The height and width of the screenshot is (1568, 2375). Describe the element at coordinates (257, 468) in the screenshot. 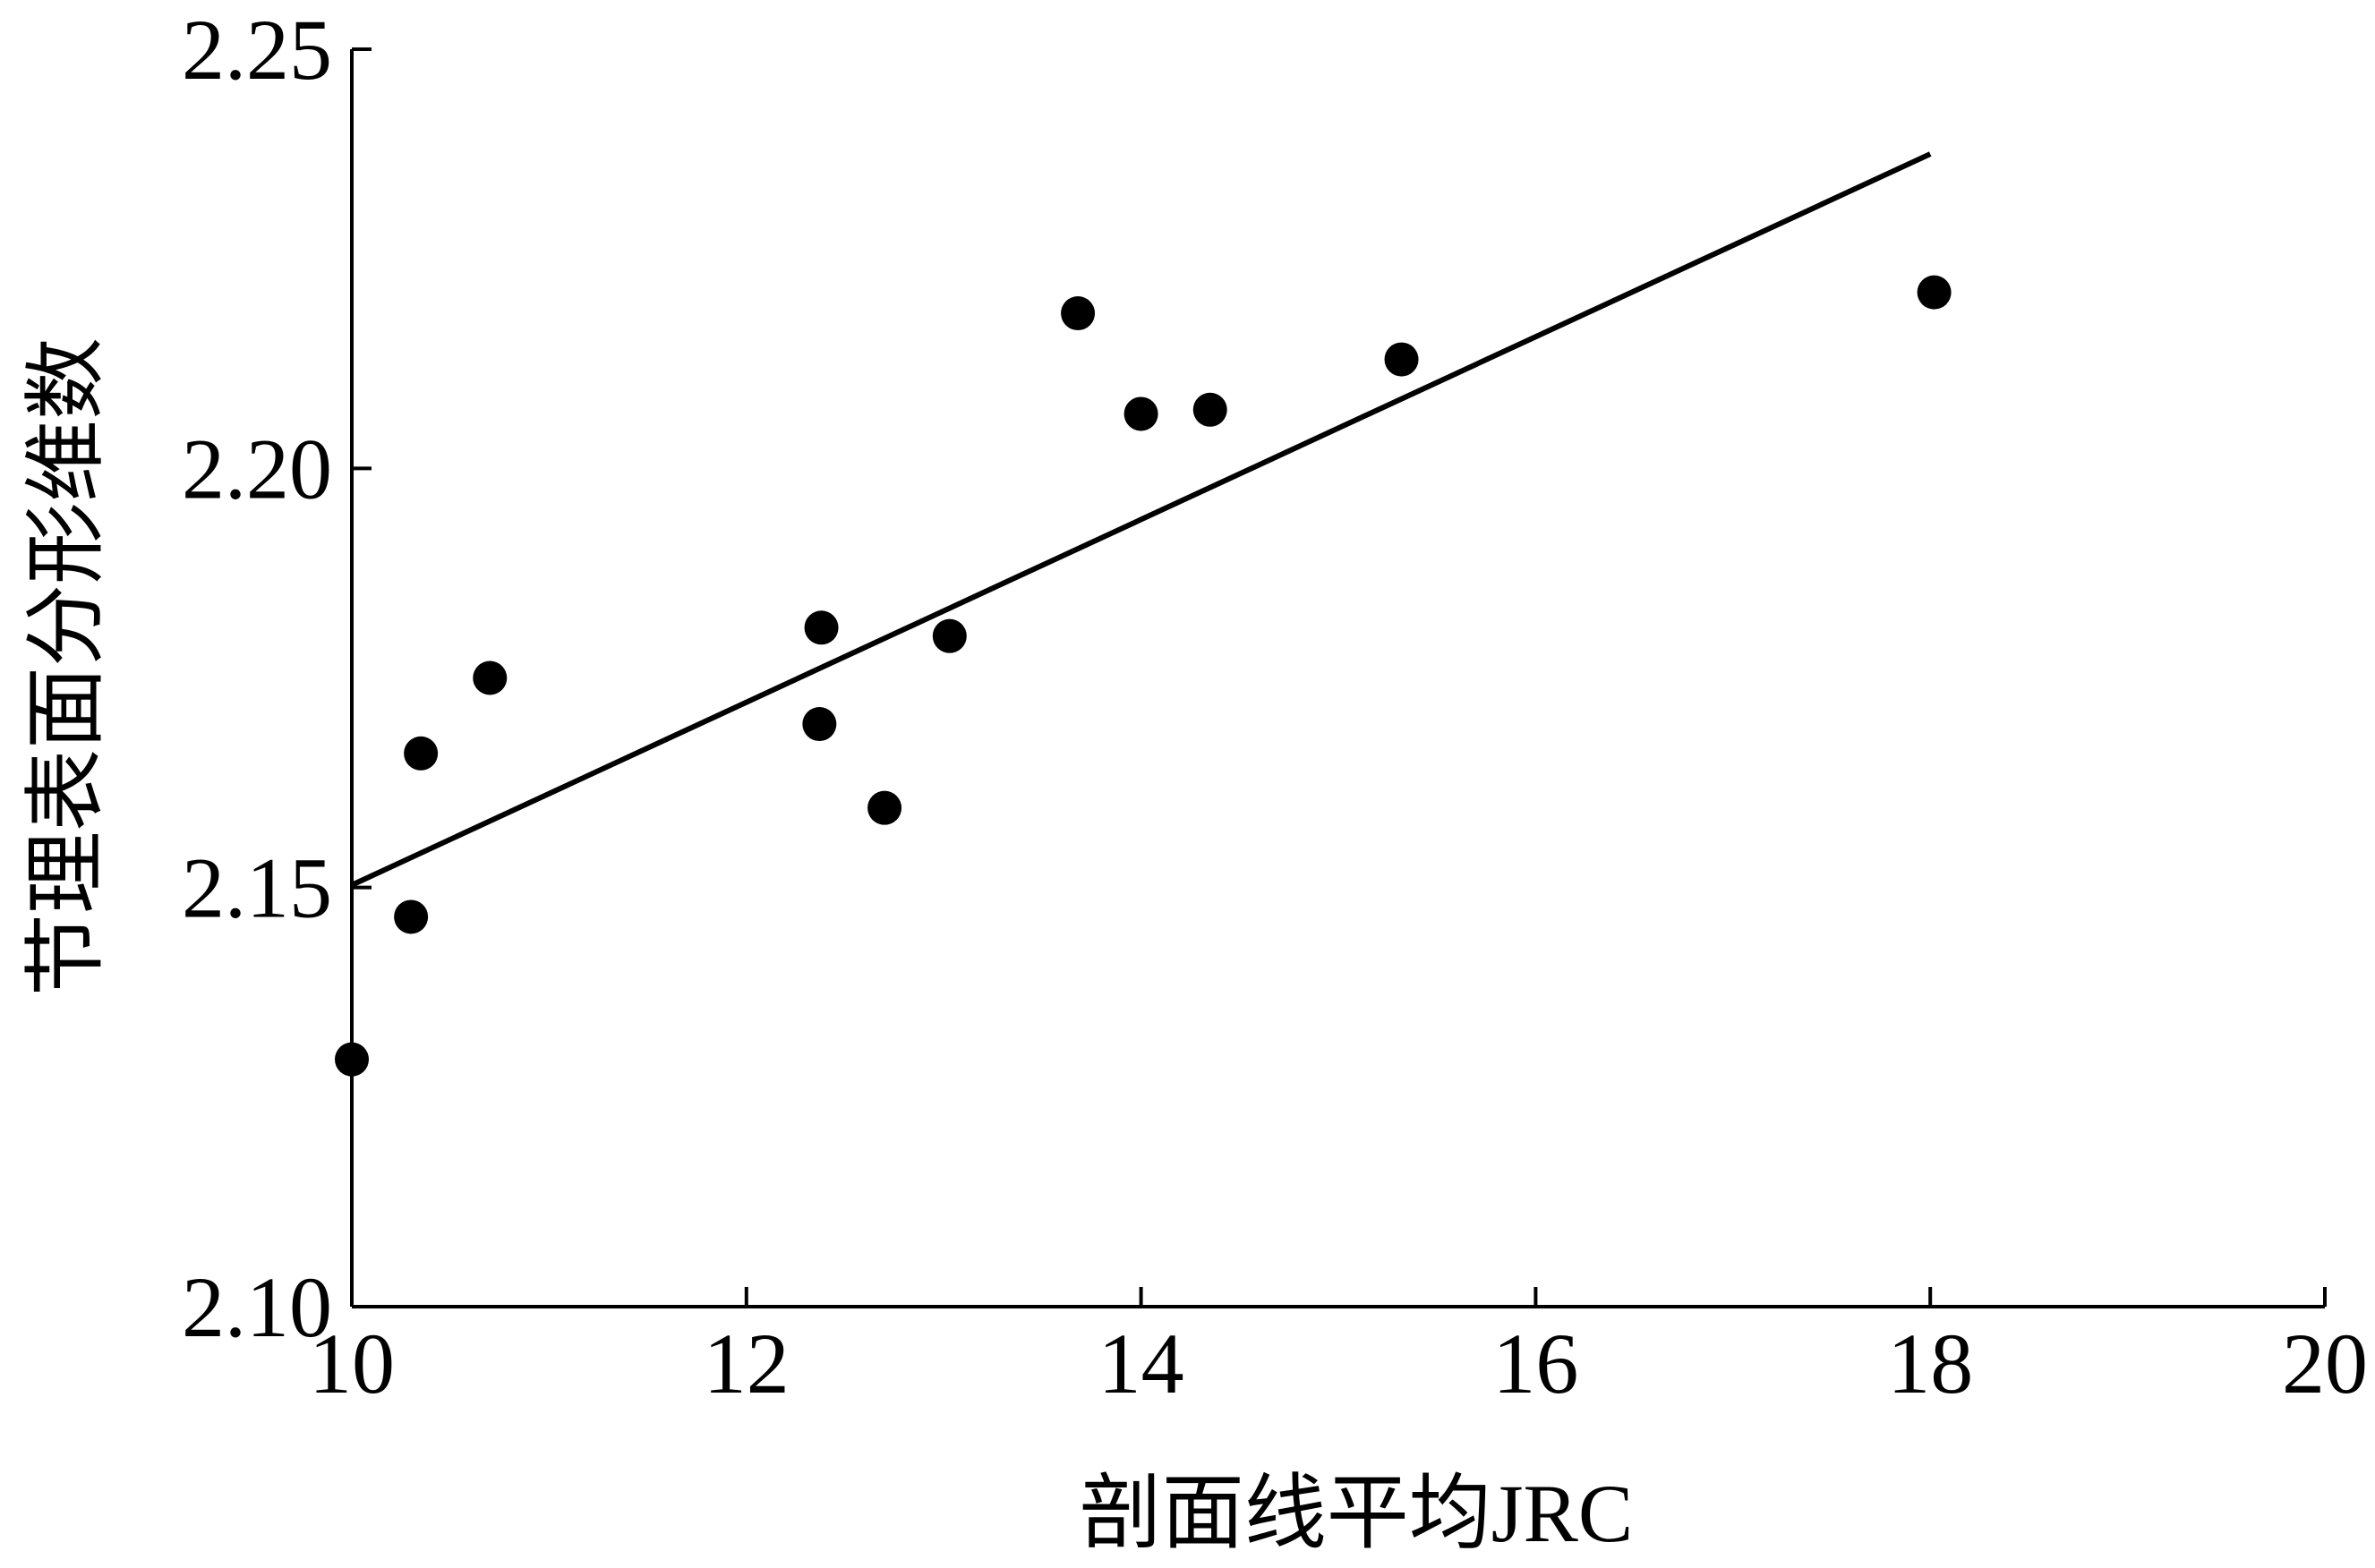

I see `y-tick-label: 2.20` at that location.